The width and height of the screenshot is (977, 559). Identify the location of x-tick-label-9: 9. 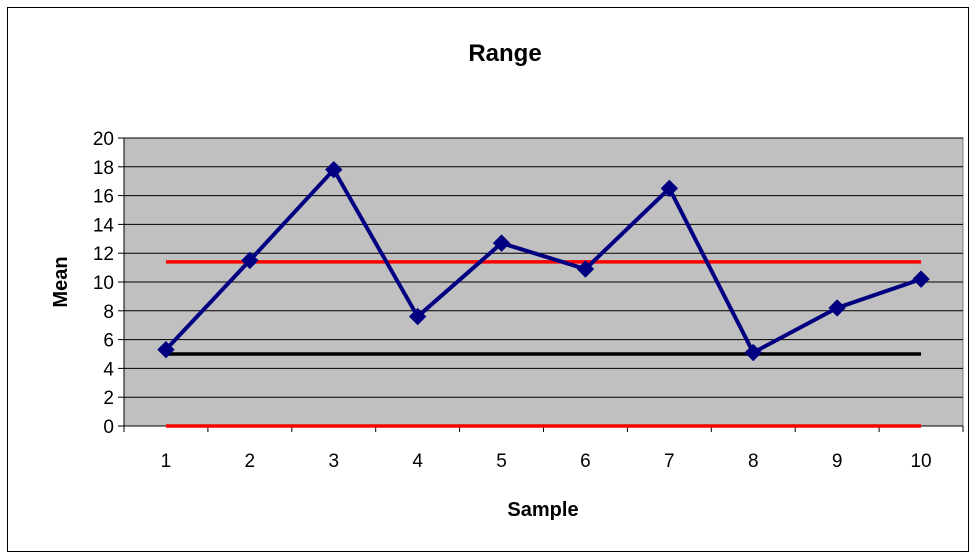
(837, 461).